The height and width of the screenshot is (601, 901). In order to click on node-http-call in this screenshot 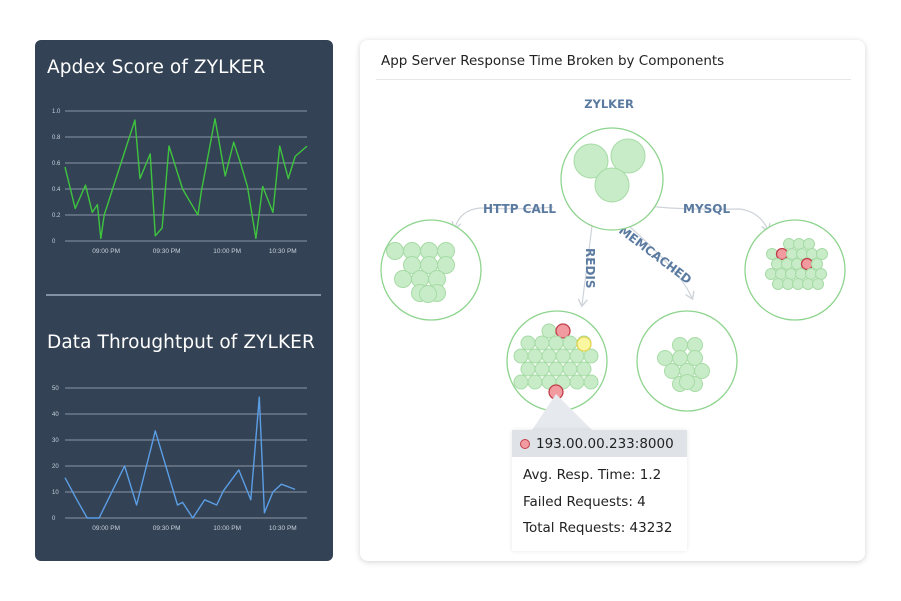, I will do `click(431, 270)`.